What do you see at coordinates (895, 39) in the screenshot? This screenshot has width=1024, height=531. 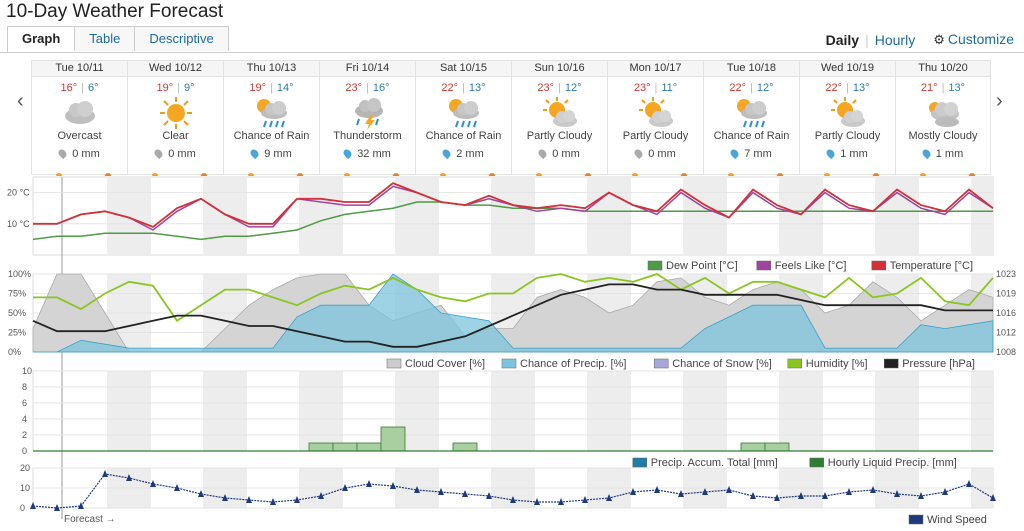 I see `hourly-link: Hourly` at bounding box center [895, 39].